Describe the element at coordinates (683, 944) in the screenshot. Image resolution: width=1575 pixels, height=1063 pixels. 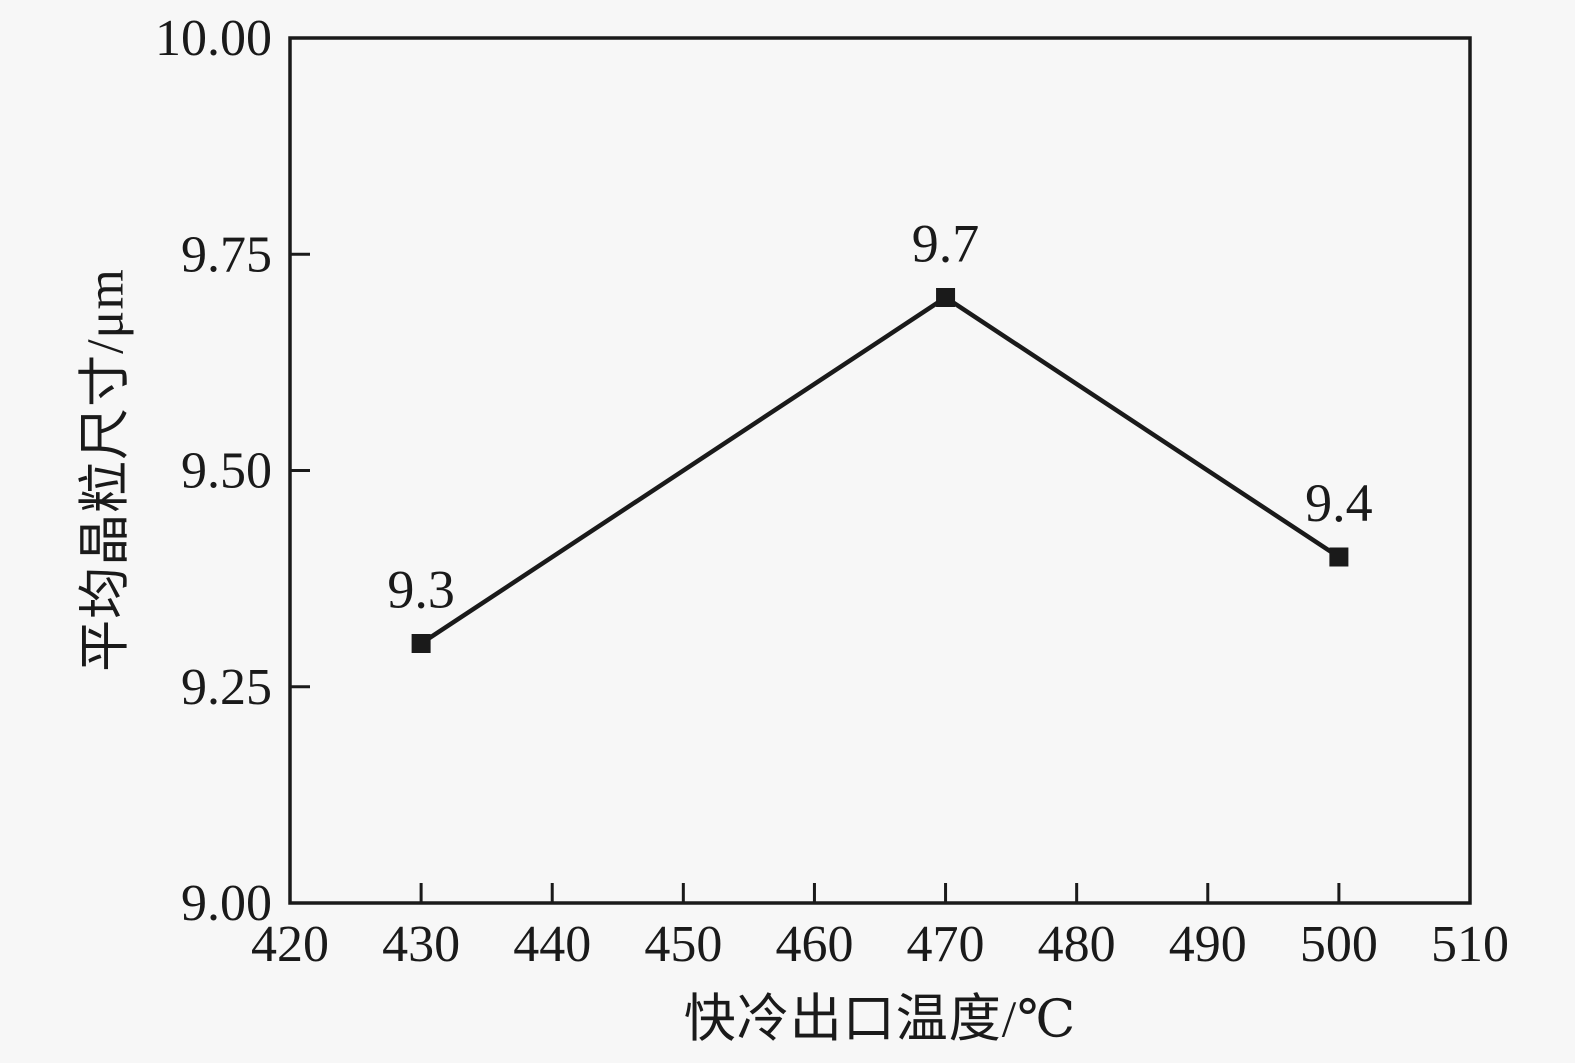
I see `x-tick-label: 450` at that location.